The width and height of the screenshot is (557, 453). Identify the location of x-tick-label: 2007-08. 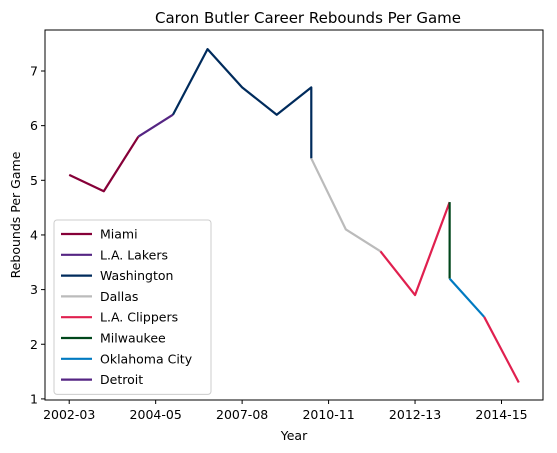
(242, 414).